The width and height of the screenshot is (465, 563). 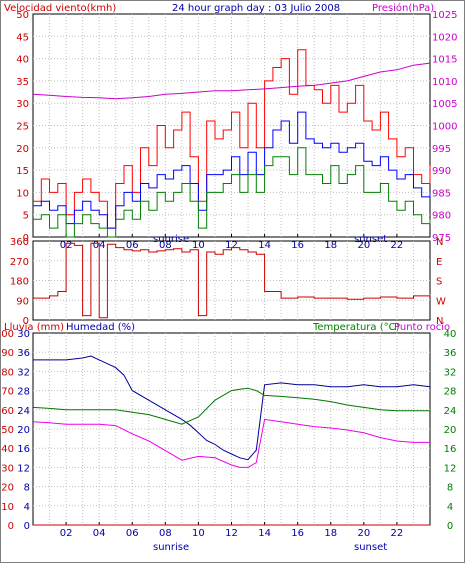 I want to click on rain-tick-label: 70, so click(x=7, y=392).